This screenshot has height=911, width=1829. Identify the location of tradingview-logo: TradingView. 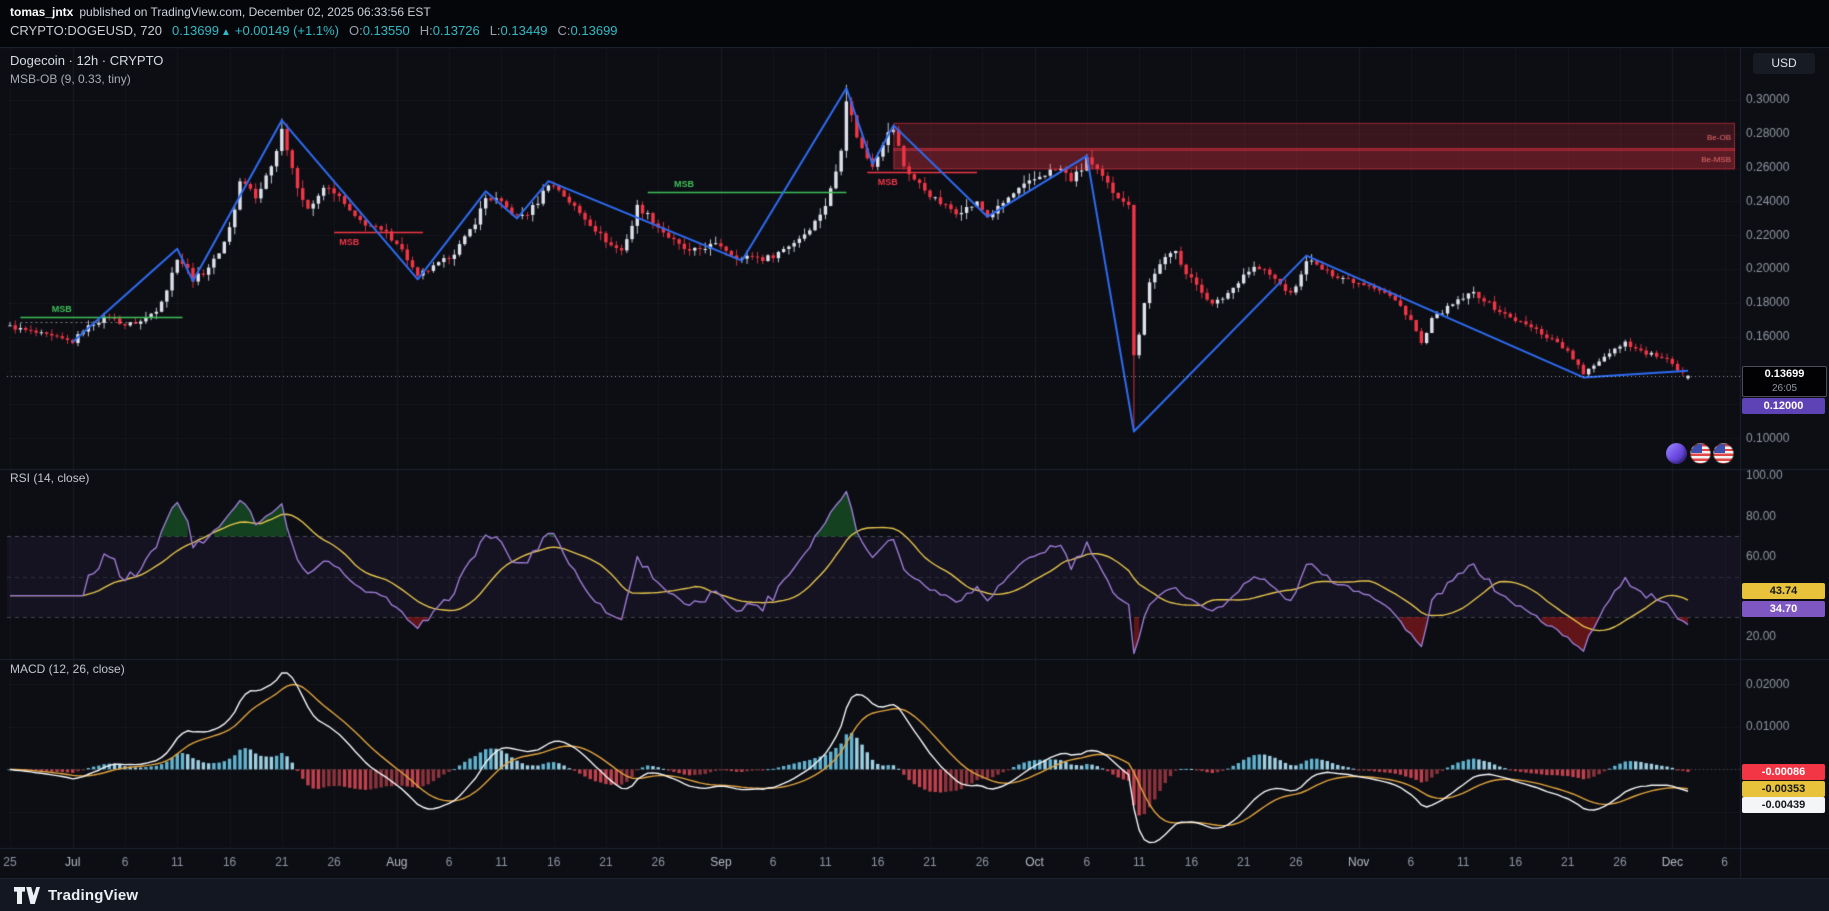
(76, 895).